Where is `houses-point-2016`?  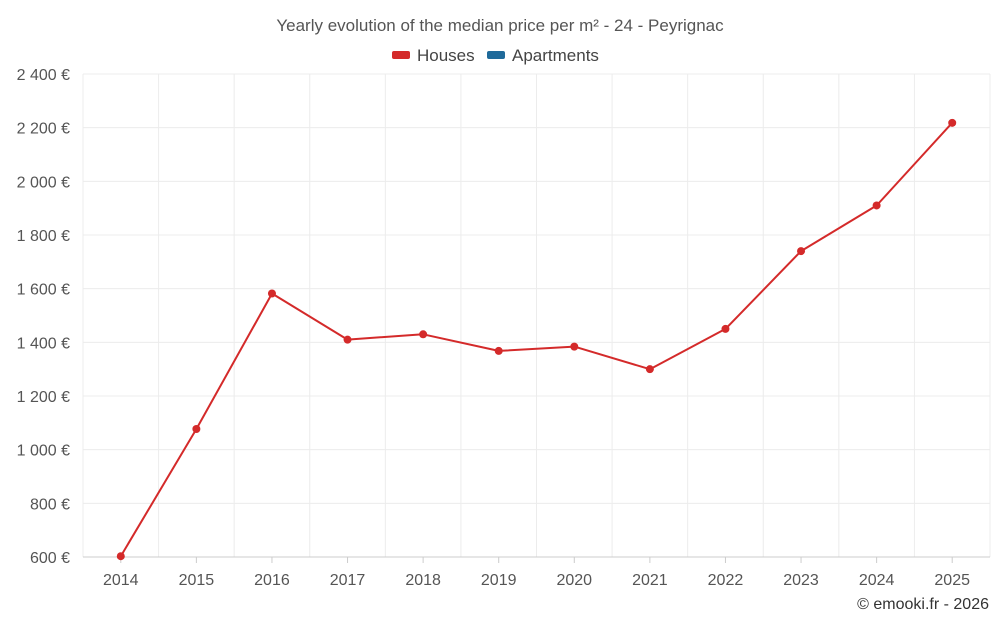 houses-point-2016 is located at coordinates (271, 293).